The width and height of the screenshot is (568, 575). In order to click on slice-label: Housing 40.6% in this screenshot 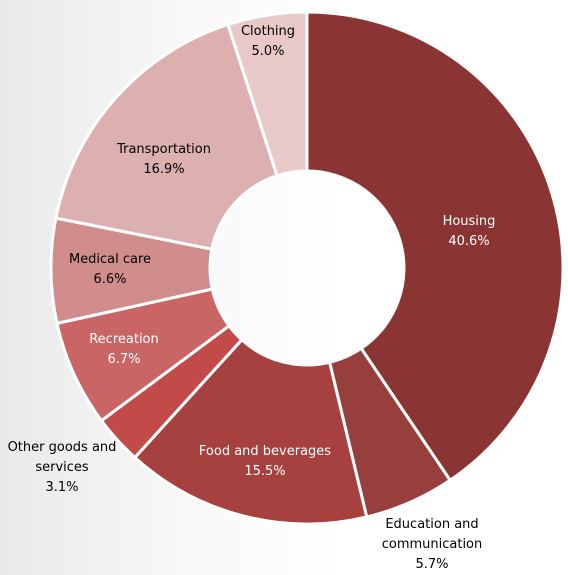, I will do `click(469, 232)`.